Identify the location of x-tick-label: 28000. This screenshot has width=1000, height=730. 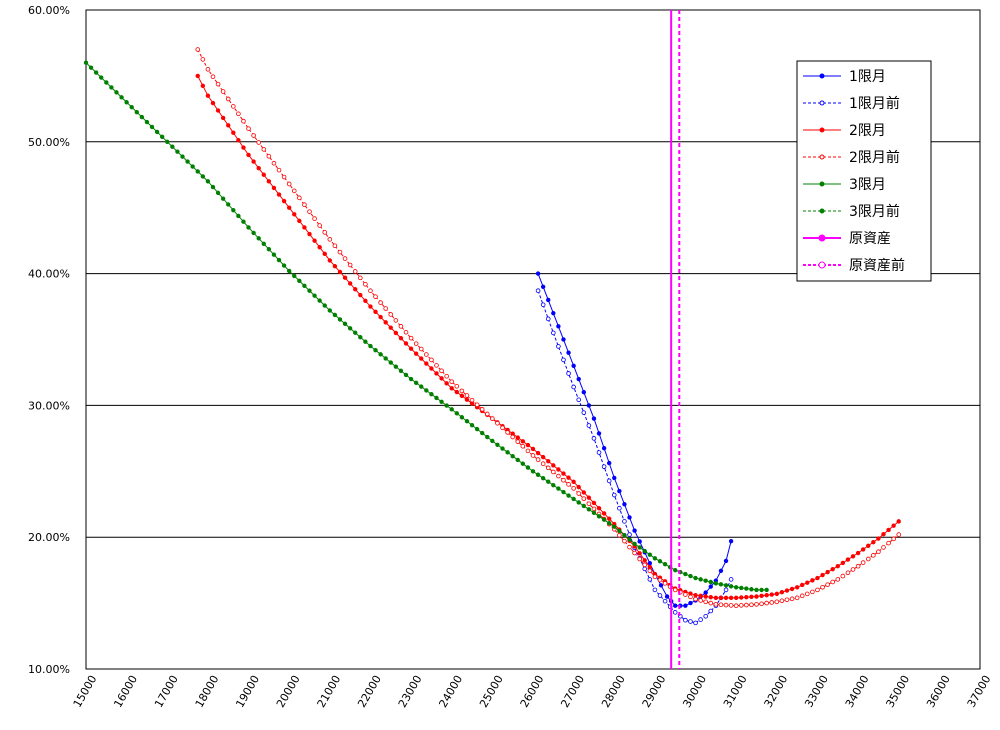
(613, 691).